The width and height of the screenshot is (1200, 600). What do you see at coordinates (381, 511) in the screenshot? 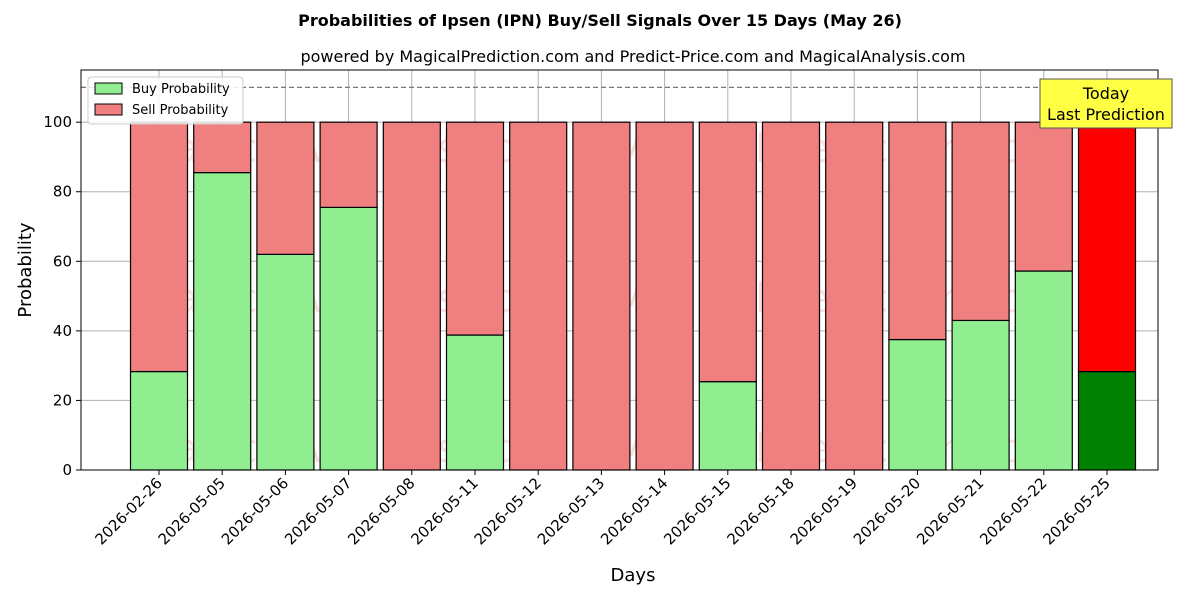
I see `x-tick-label: 2026-05-08` at bounding box center [381, 511].